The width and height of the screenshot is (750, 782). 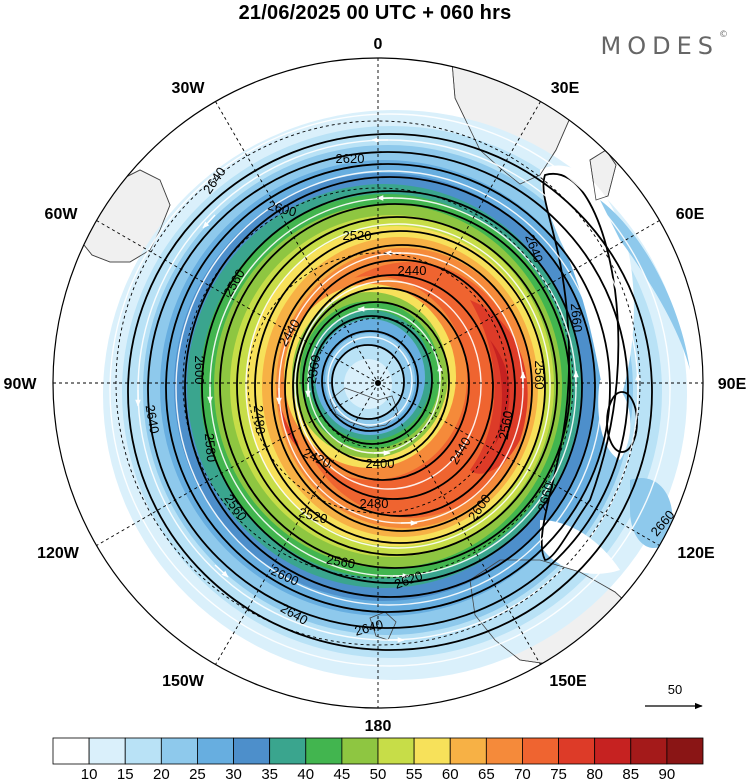 I want to click on contour-label: 2440, so click(x=412, y=270).